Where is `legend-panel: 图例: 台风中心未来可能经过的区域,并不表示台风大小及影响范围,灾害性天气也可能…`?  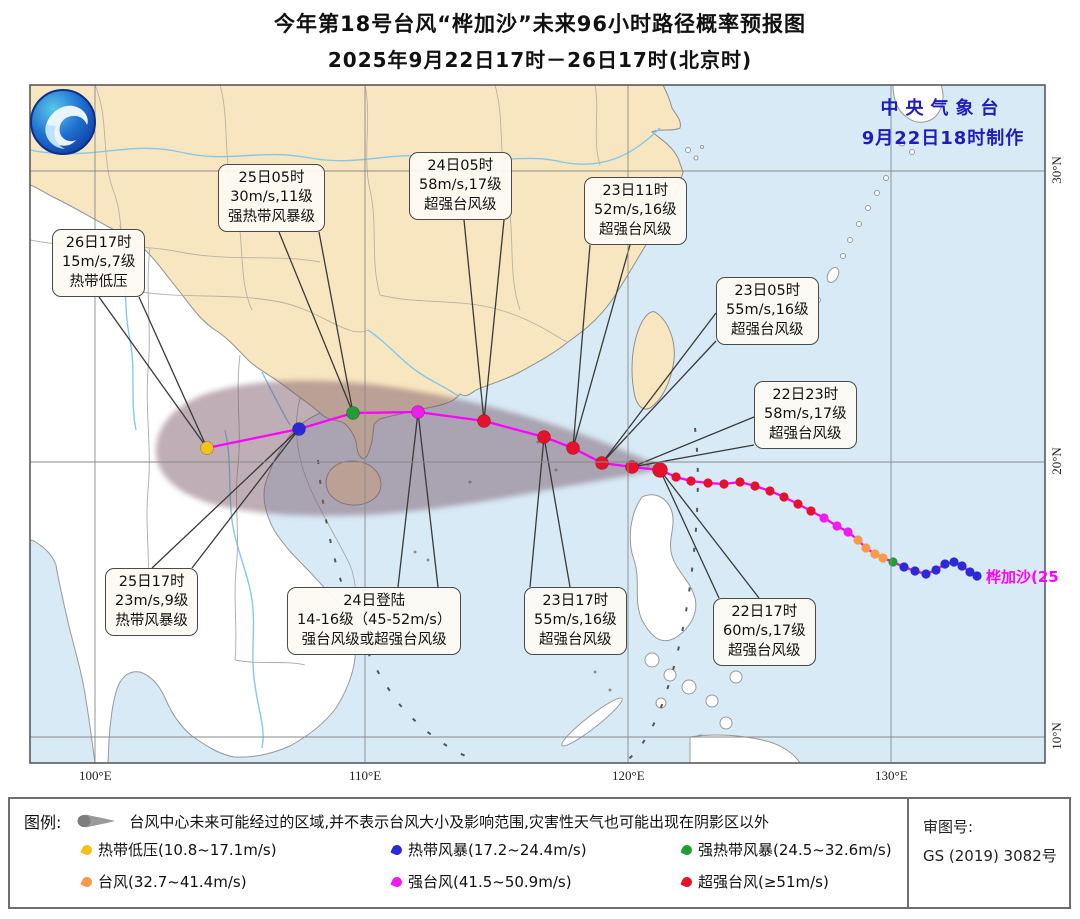 legend-panel: 图例: 台风中心未来可能经过的区域,并不表示台风大小及影响范围,灾害性天气也可能… is located at coordinates (539, 853).